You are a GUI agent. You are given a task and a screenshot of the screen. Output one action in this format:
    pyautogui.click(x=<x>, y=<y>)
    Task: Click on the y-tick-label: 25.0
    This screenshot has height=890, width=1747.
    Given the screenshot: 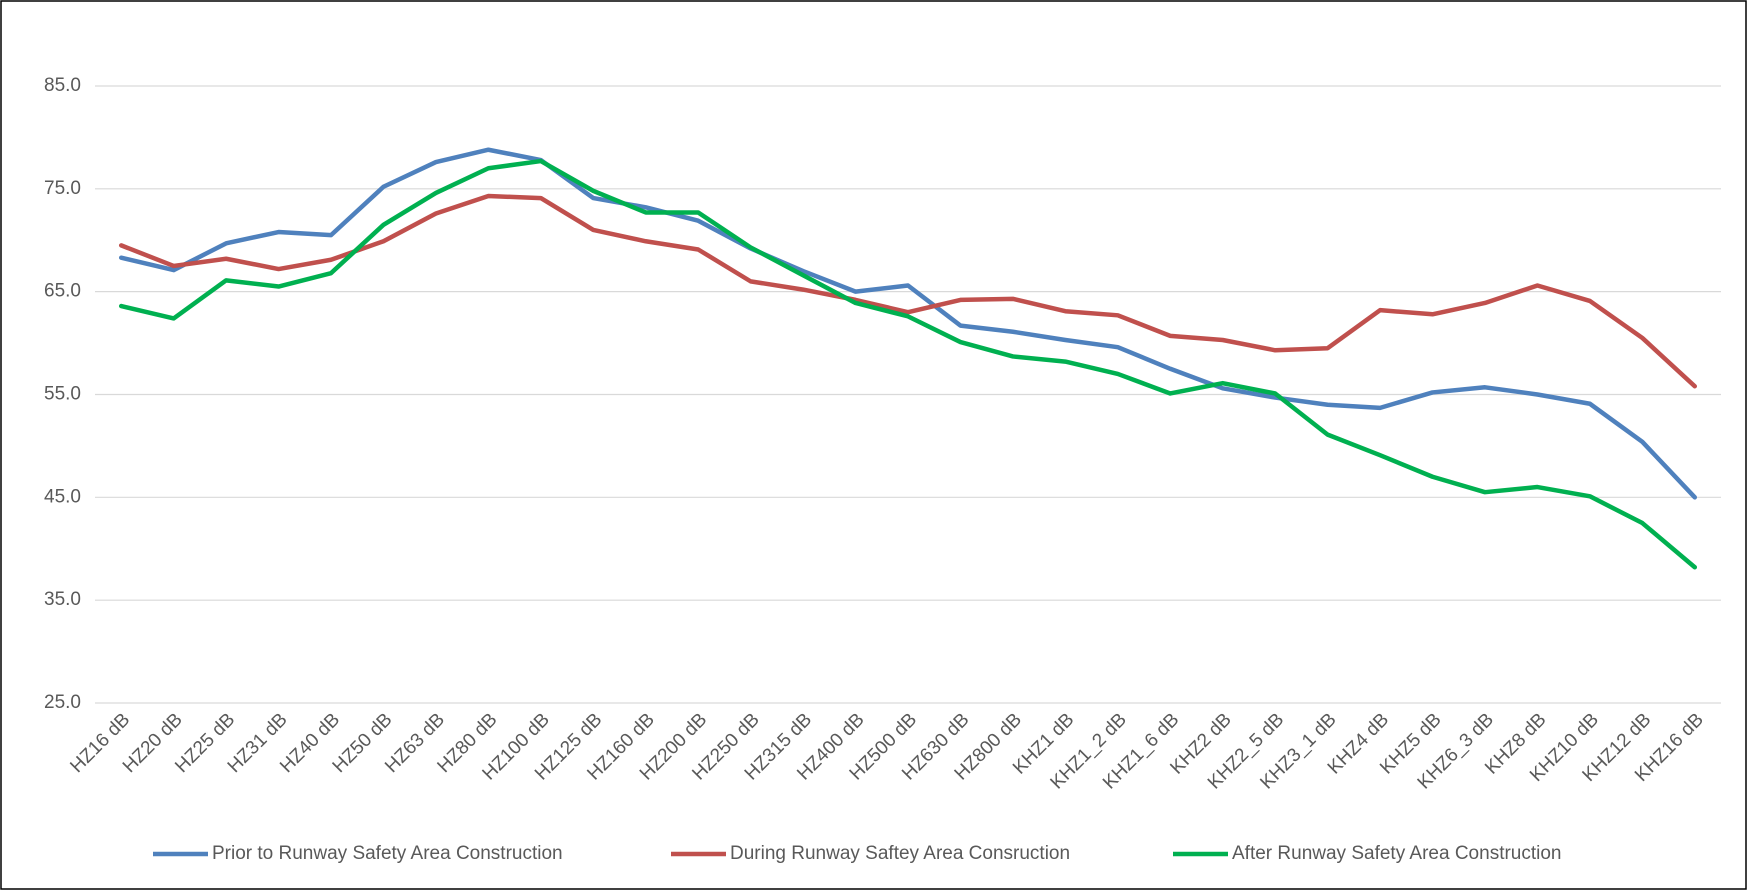 What is the action you would take?
    pyautogui.click(x=62, y=702)
    